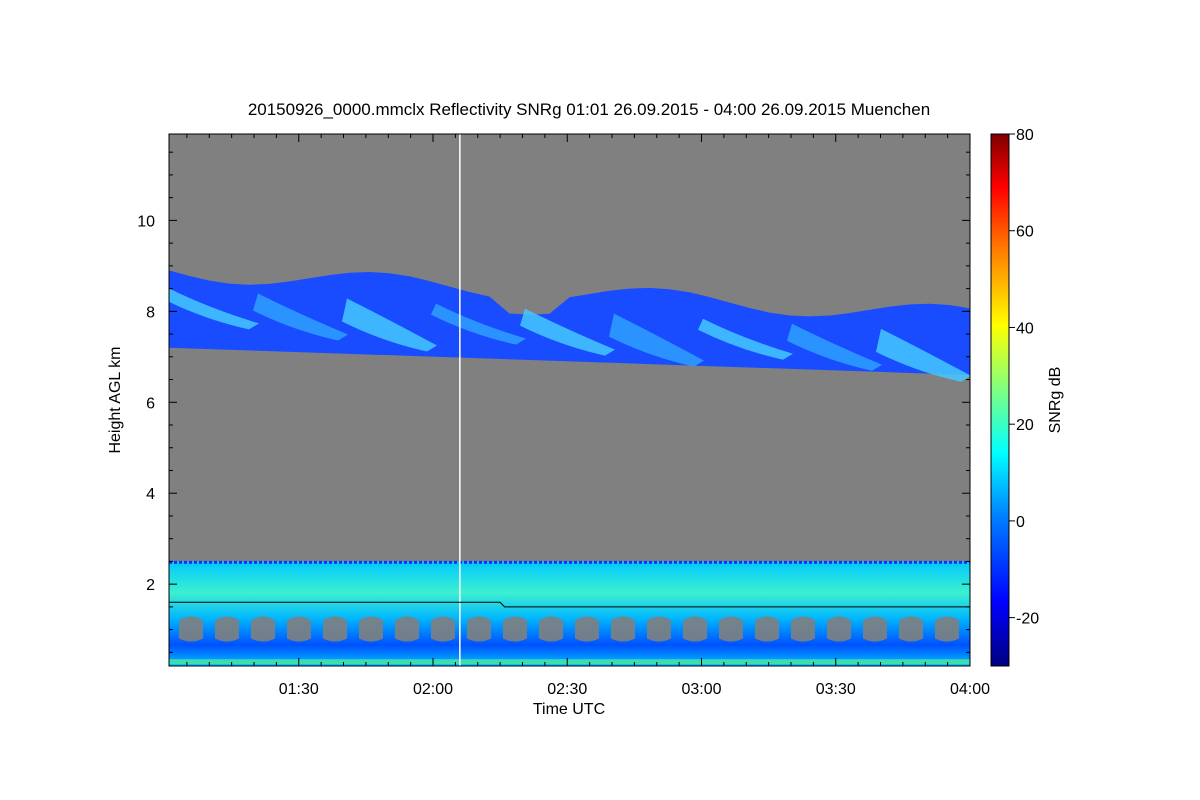 This screenshot has width=1200, height=800. I want to click on x-tick-label: 02:30, so click(567, 689).